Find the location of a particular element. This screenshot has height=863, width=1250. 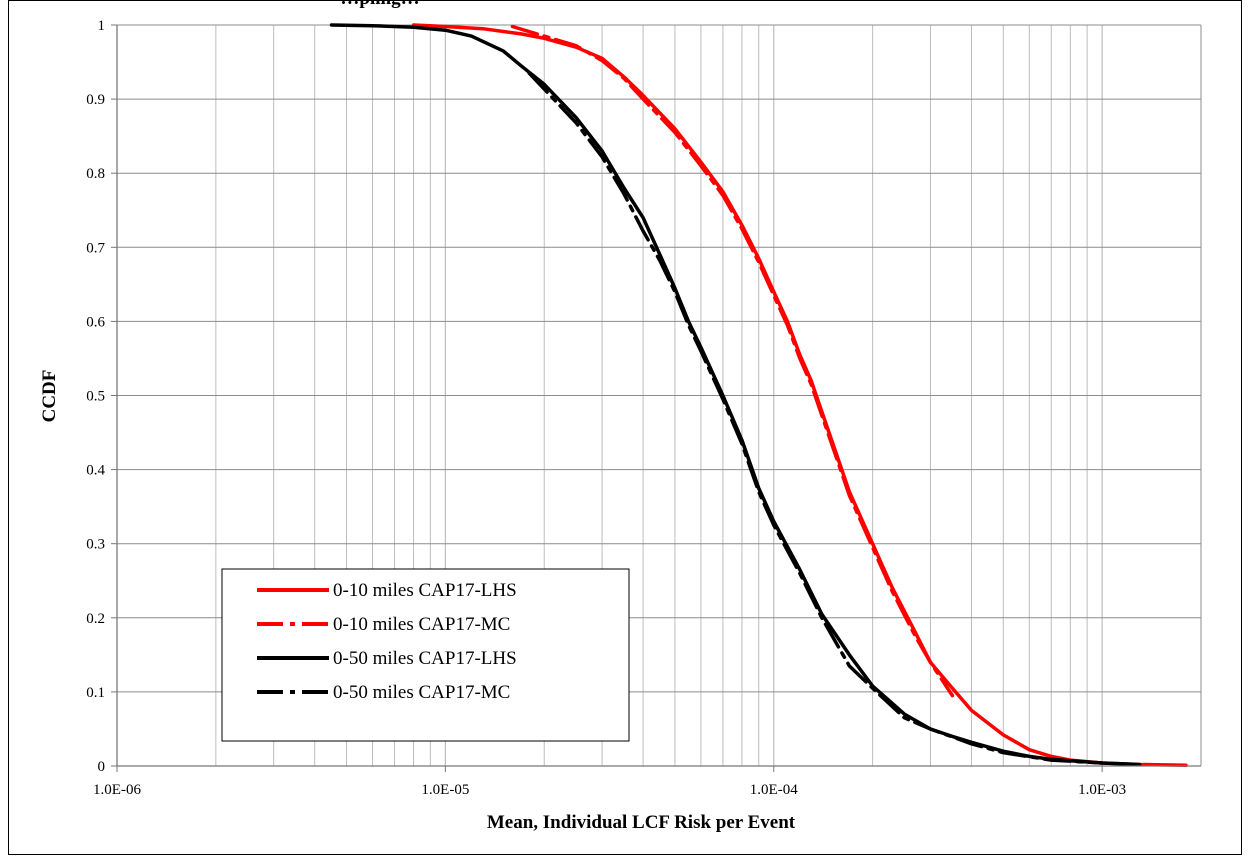

x-tick-label: 1.0E-03 is located at coordinates (1102, 790).